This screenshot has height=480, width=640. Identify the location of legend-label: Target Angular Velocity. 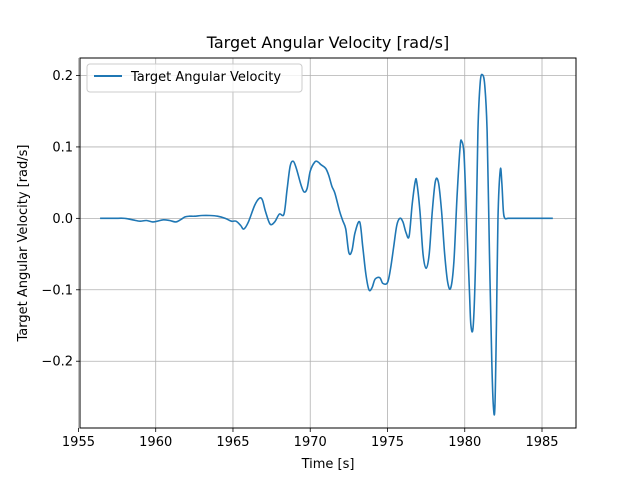
(205, 77).